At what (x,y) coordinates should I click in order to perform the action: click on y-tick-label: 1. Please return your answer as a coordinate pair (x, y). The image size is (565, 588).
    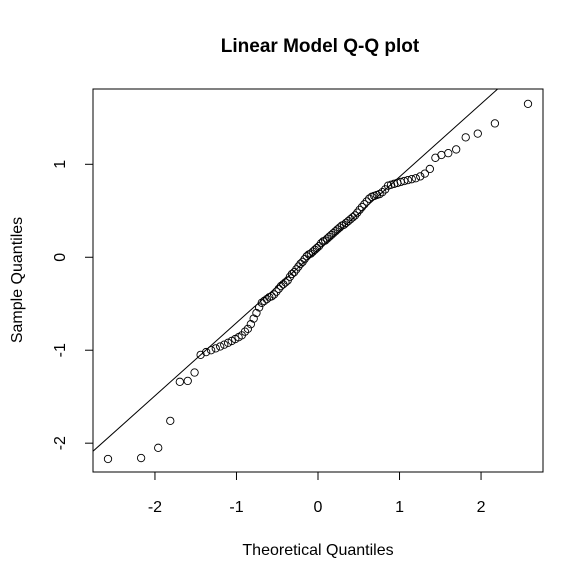
    Looking at the image, I should click on (60, 164).